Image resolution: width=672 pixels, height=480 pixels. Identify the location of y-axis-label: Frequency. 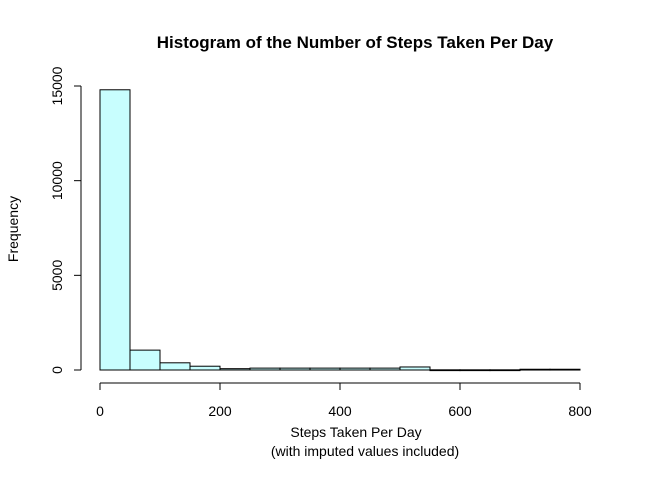
(13, 229).